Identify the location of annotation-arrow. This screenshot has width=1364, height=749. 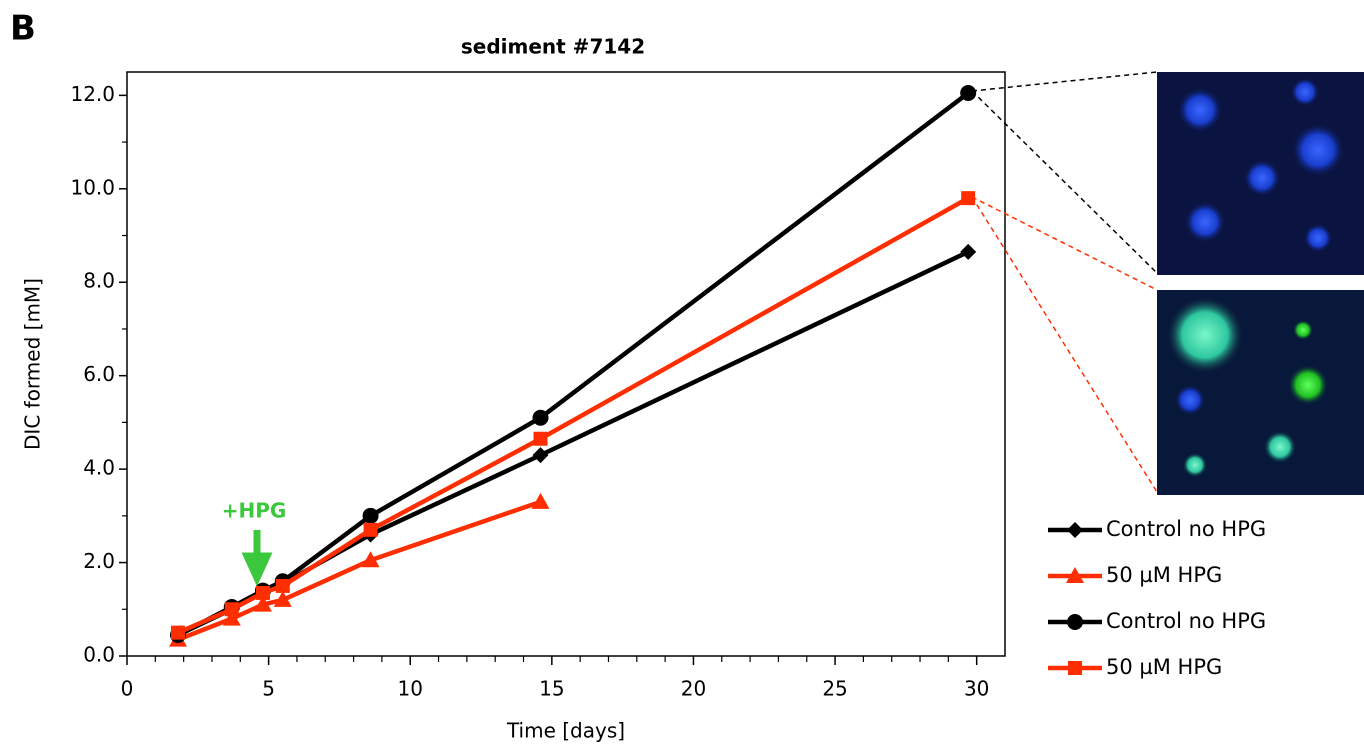
(257, 558).